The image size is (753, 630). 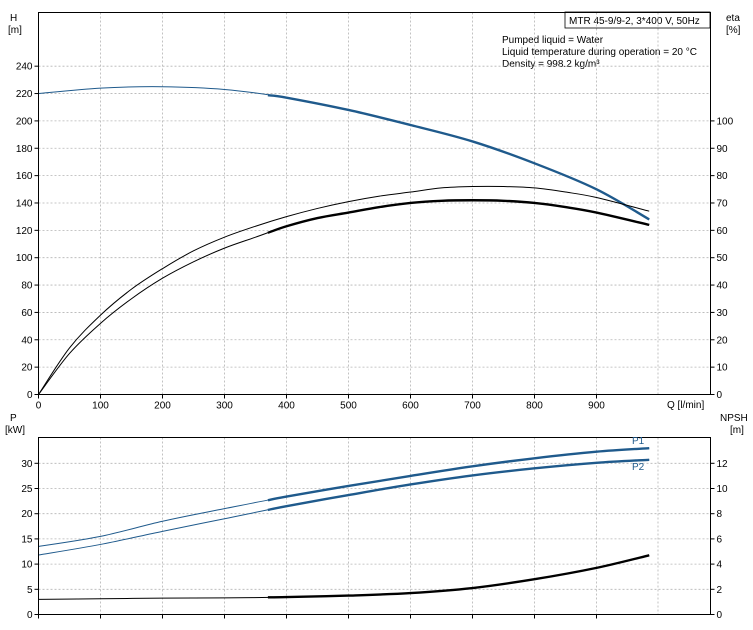 What do you see at coordinates (638, 467) in the screenshot?
I see `legend-p2: P2` at bounding box center [638, 467].